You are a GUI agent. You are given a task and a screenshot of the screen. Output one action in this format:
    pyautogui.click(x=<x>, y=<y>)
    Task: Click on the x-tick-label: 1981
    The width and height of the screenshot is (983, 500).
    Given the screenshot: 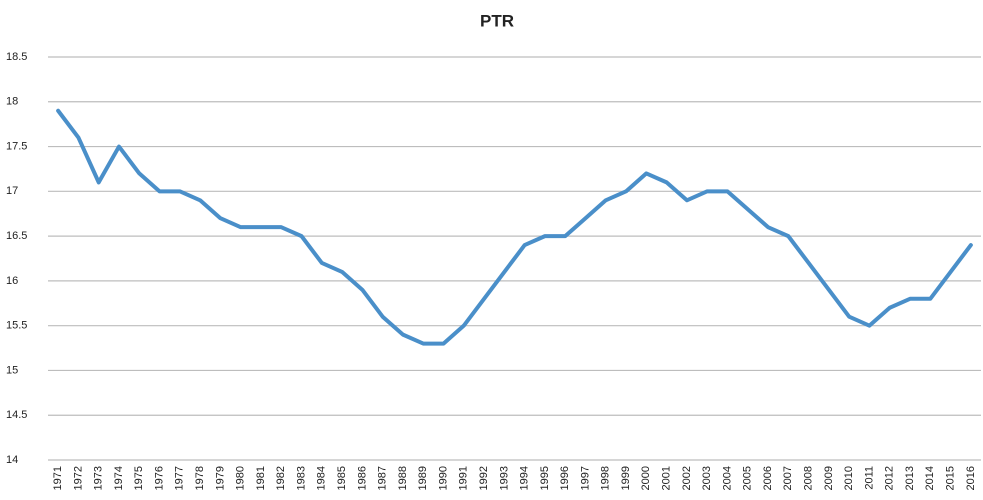 What is the action you would take?
    pyautogui.click(x=261, y=478)
    